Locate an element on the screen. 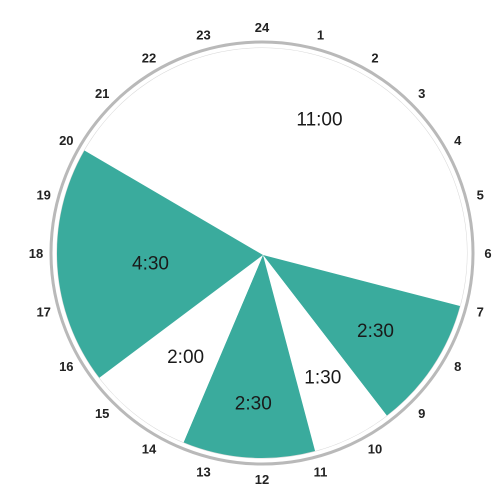  hour-label-1: 1 is located at coordinates (320, 35).